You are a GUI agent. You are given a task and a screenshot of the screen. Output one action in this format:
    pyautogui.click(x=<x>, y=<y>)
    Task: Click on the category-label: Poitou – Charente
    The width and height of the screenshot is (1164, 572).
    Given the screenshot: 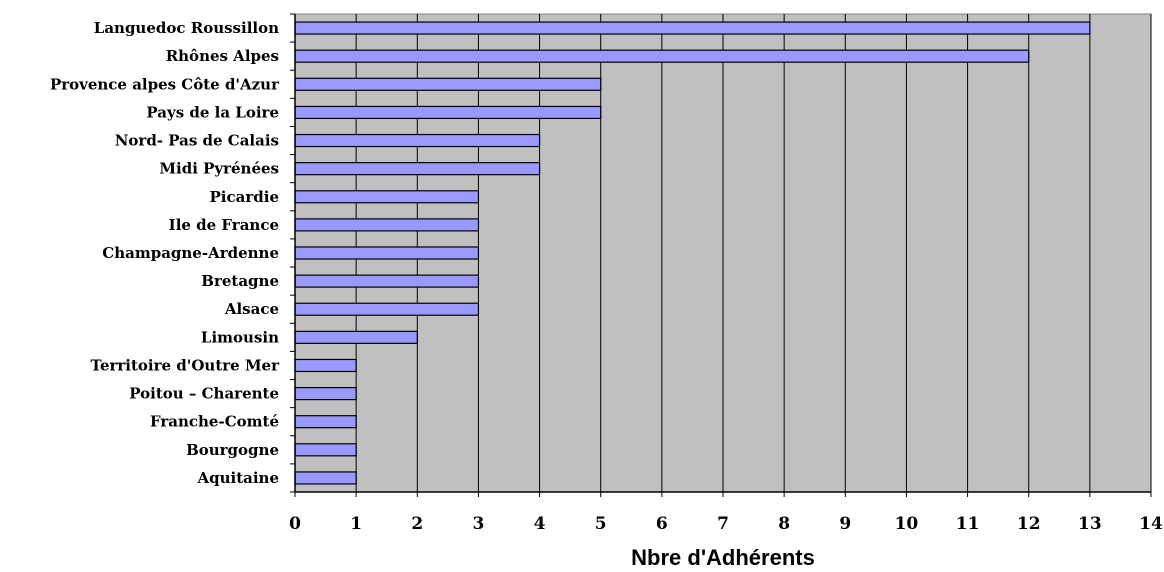 What is the action you would take?
    pyautogui.click(x=204, y=394)
    